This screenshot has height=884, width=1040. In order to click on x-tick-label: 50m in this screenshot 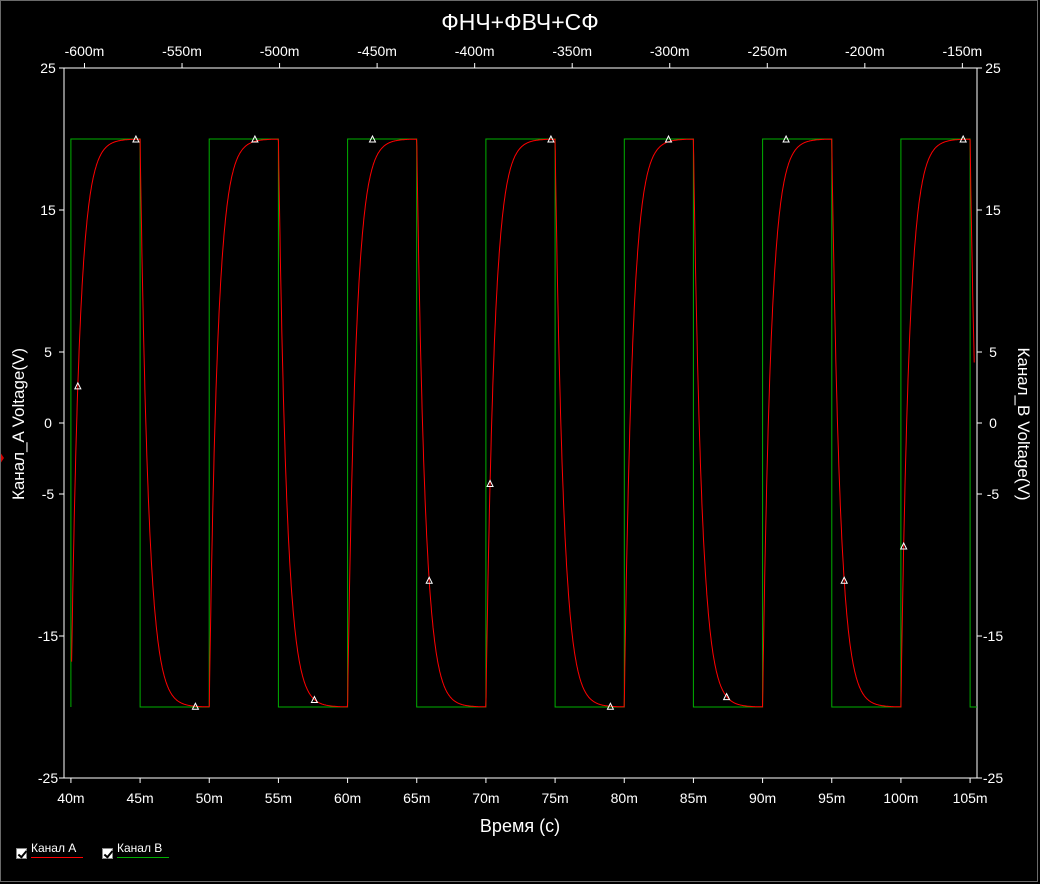, I will do `click(209, 798)`.